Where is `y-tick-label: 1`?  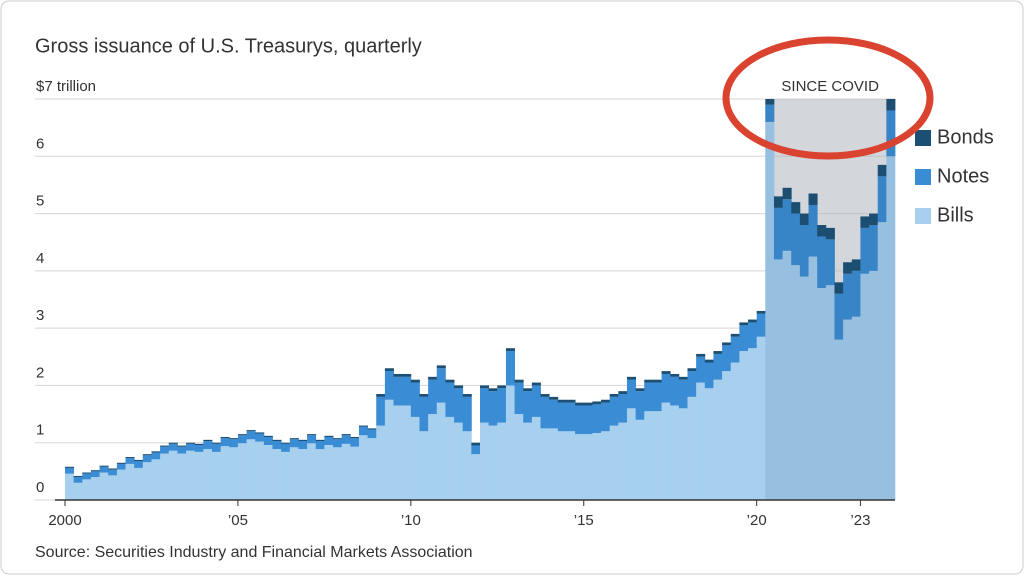 y-tick-label: 1 is located at coordinates (40, 430).